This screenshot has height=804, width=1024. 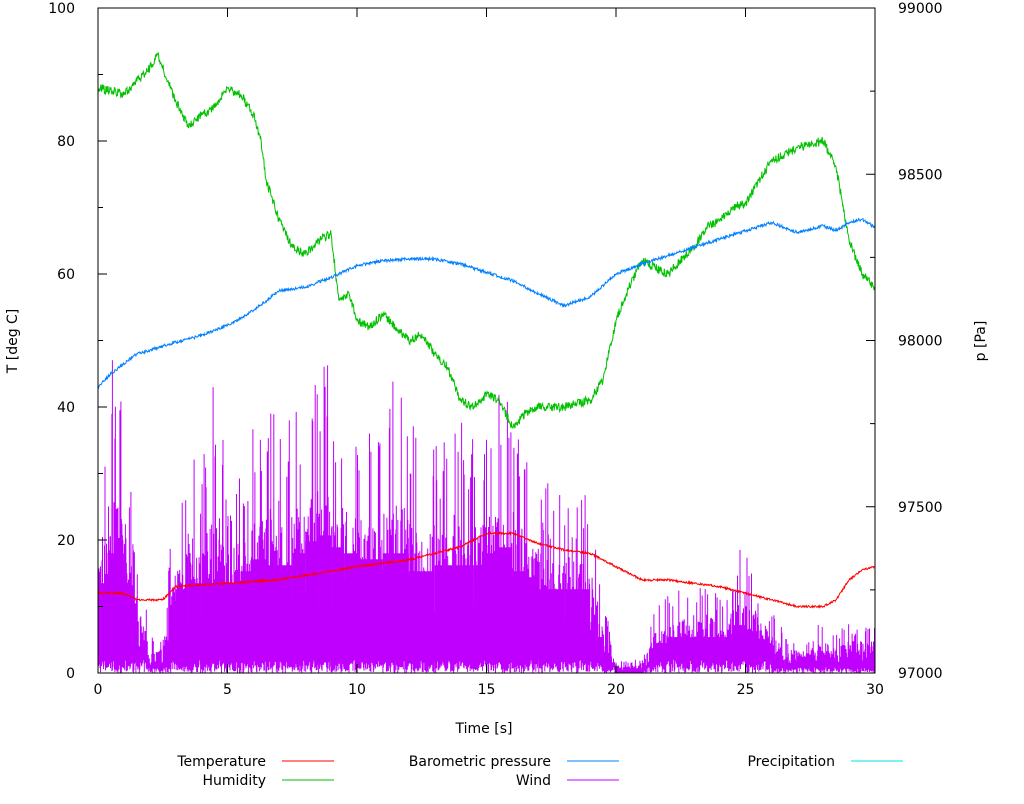 I want to click on legend-label-precipitation: Precipitation, so click(x=791, y=762).